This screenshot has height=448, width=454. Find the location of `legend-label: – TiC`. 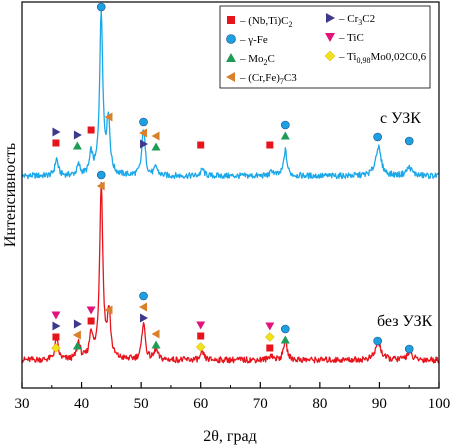

legend-label: – TiC is located at coordinates (351, 38).